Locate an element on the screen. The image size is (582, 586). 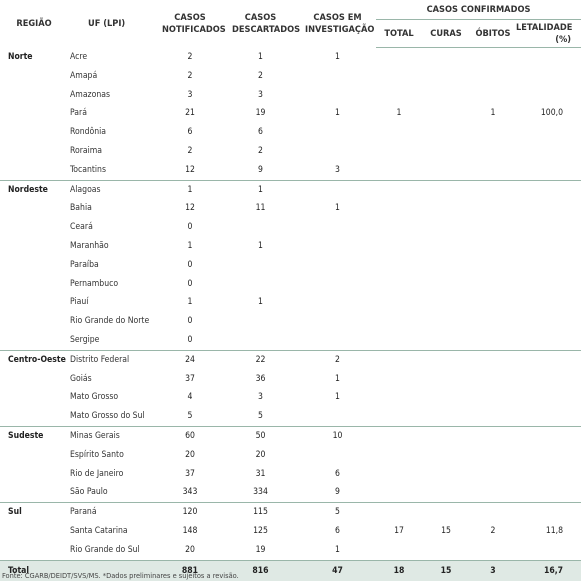
total-investigacao: 47 is located at coordinates (337, 570).